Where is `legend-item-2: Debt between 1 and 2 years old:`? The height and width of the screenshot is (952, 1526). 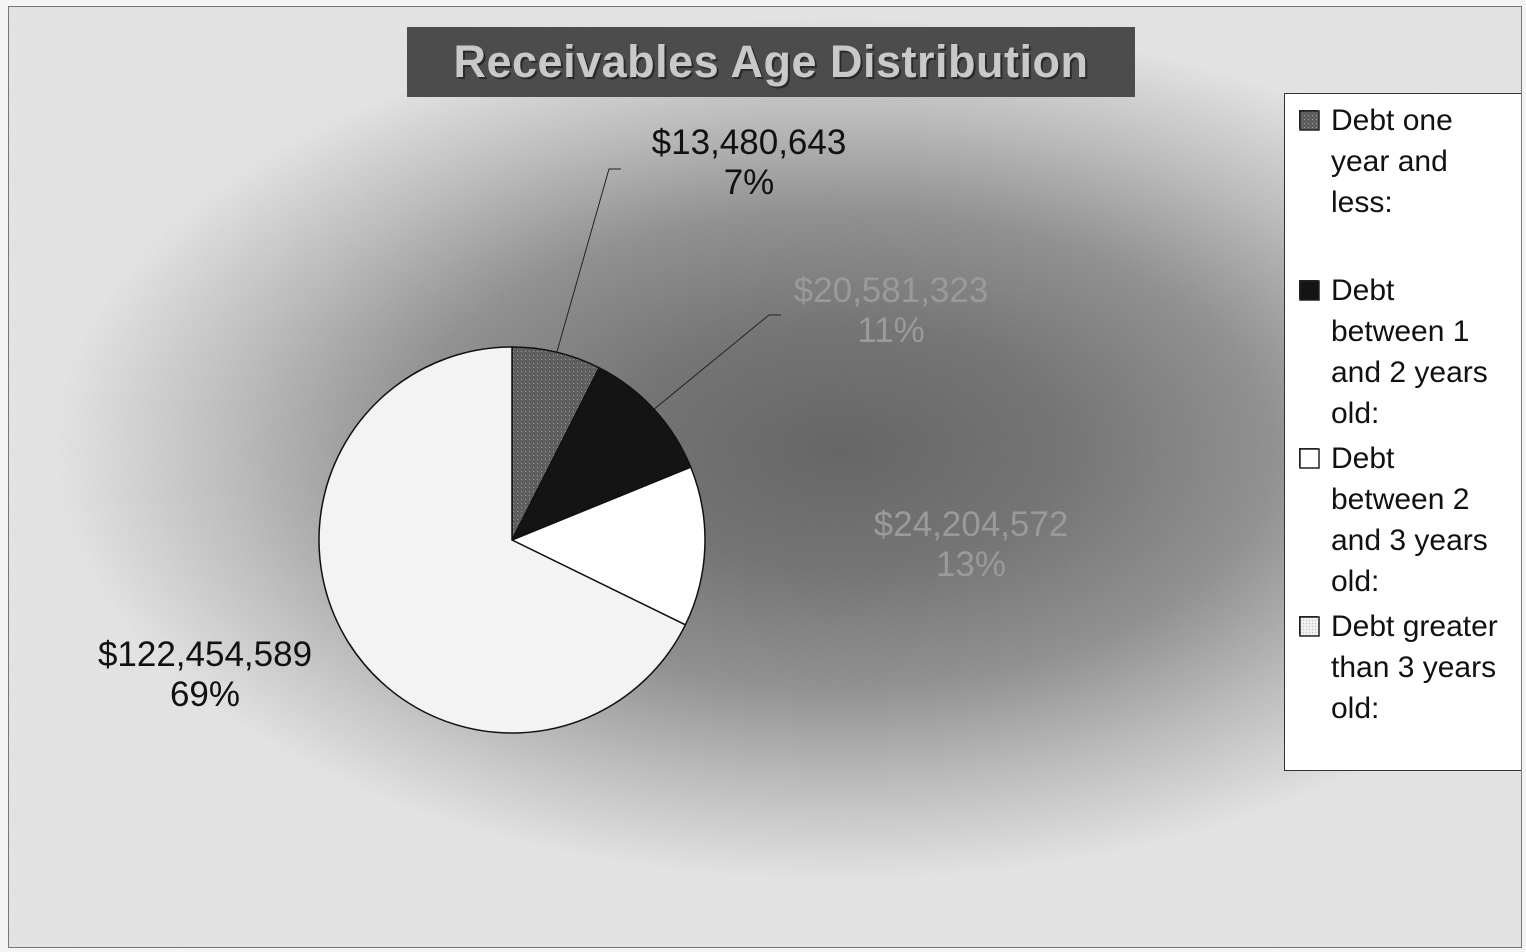 legend-item-2: Debt between 1 and 2 years old: is located at coordinates (1410, 352).